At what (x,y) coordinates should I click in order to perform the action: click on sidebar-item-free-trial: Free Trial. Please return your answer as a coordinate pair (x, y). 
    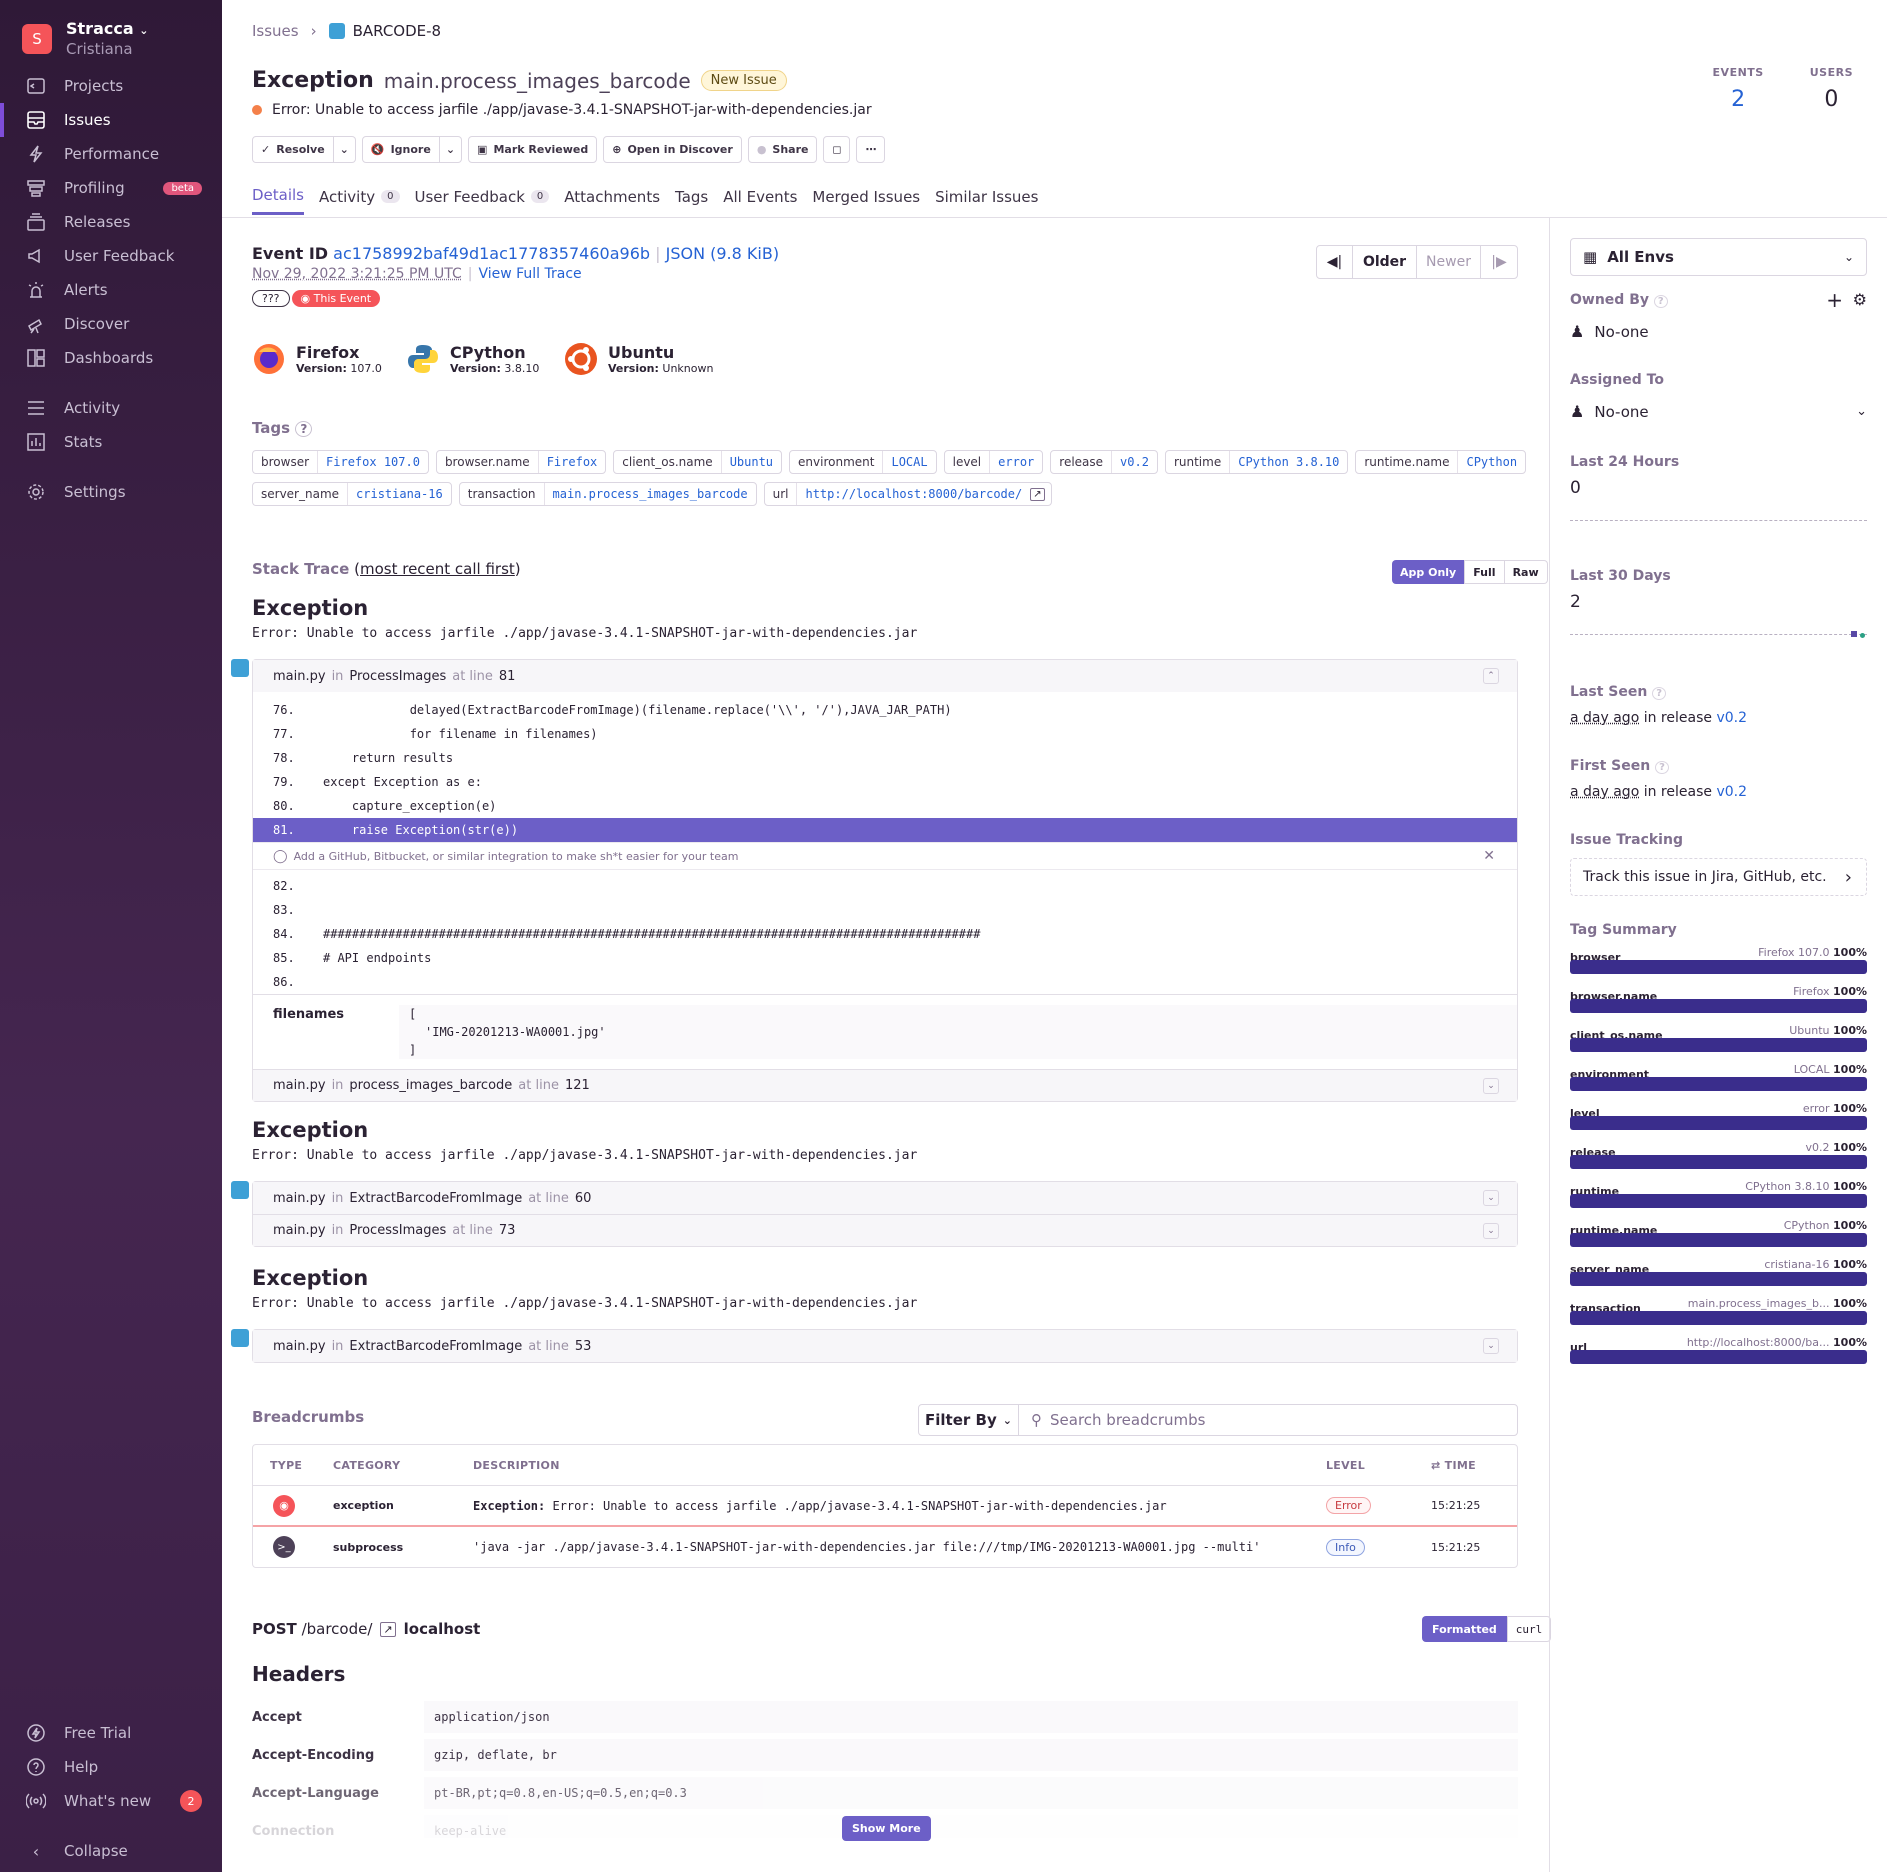
    Looking at the image, I should click on (111, 1733).